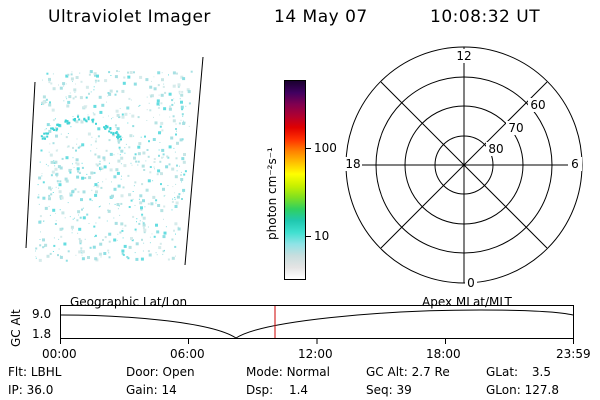  Describe the element at coordinates (389, 390) in the screenshot. I see `info-seq: Seq: 39` at that location.